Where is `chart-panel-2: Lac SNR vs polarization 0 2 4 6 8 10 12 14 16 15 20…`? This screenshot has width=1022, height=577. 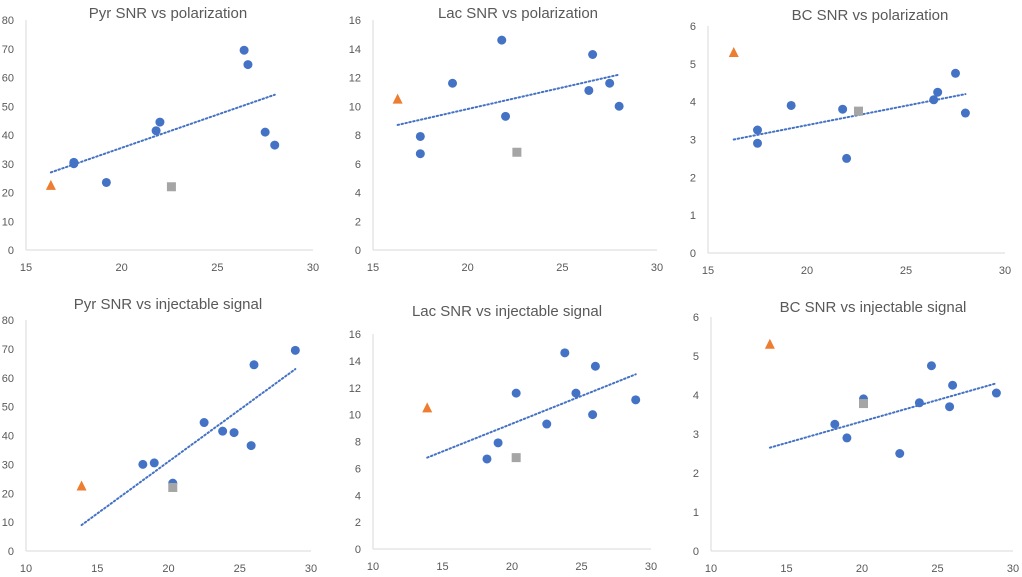
chart-panel-2: Lac SNR vs polarization 0 2 4 6 8 10 12 14 16 15 20… is located at coordinates (506, 139).